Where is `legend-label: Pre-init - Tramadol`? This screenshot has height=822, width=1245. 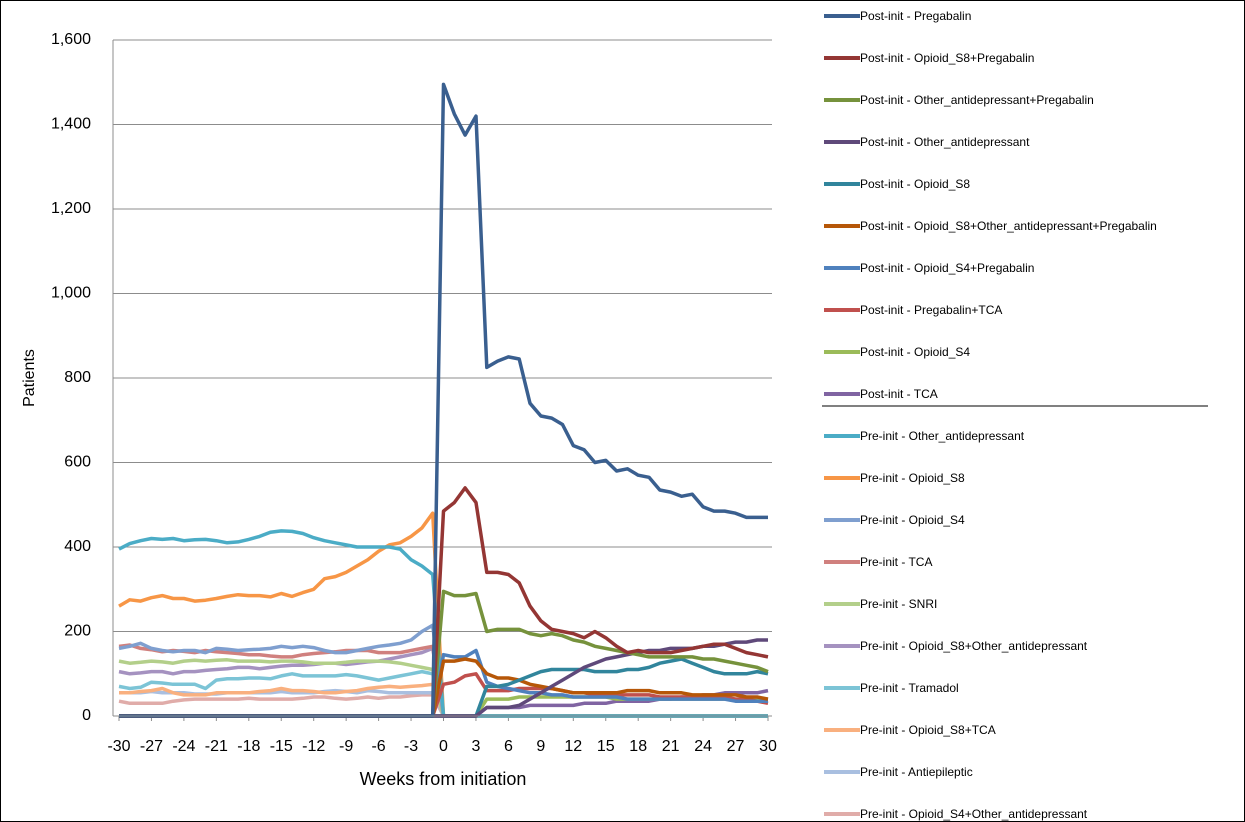 legend-label: Pre-init - Tramadol is located at coordinates (909, 688).